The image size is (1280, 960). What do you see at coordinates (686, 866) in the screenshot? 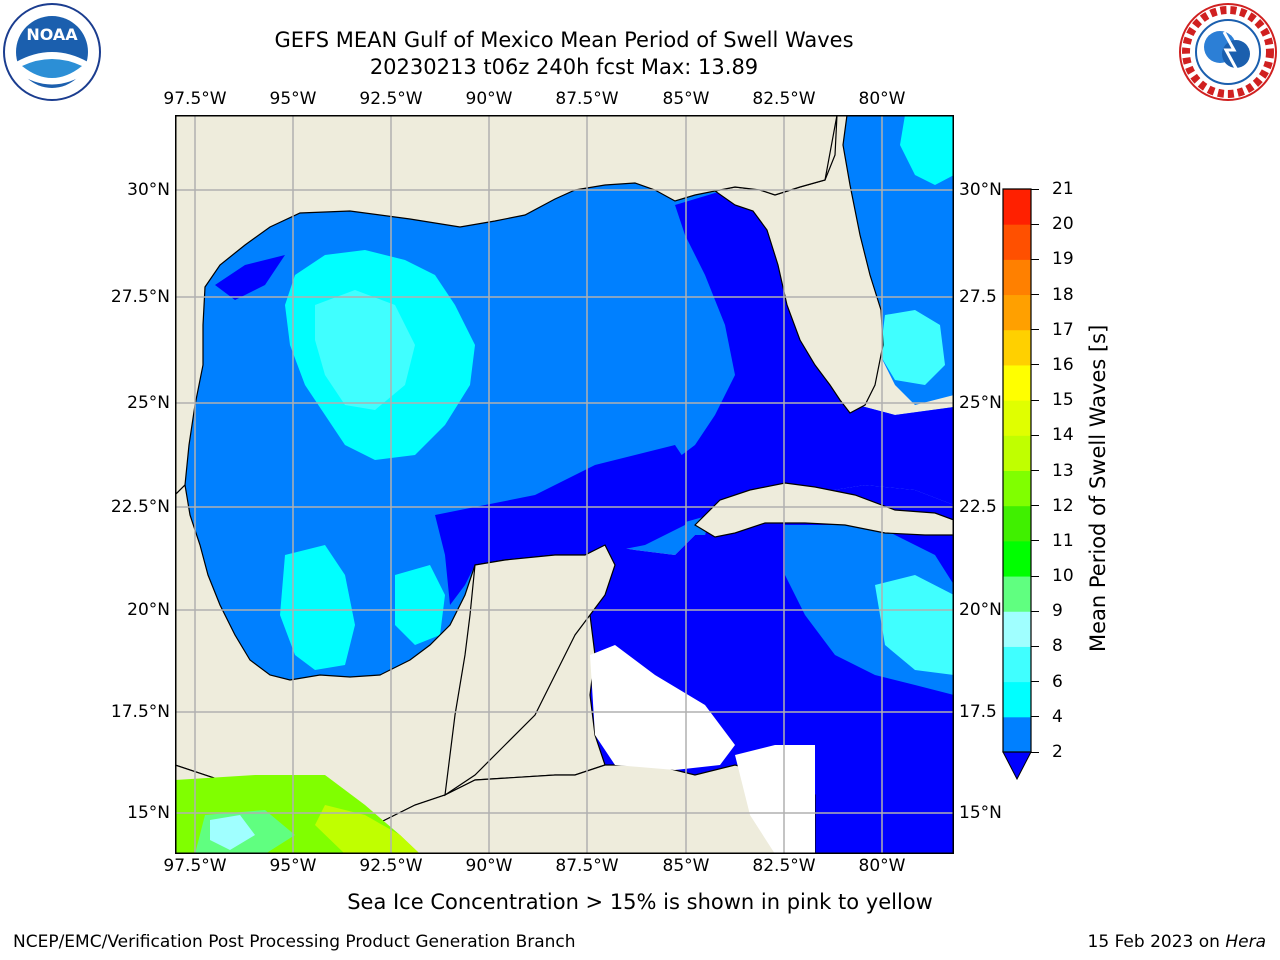
I see `lon-tick-bottom: 85°W` at bounding box center [686, 866].